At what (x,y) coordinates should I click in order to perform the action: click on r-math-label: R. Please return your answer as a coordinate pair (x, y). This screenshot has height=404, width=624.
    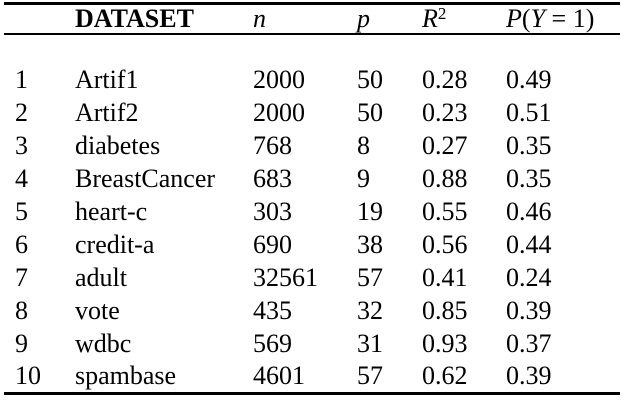
    Looking at the image, I should click on (430, 18).